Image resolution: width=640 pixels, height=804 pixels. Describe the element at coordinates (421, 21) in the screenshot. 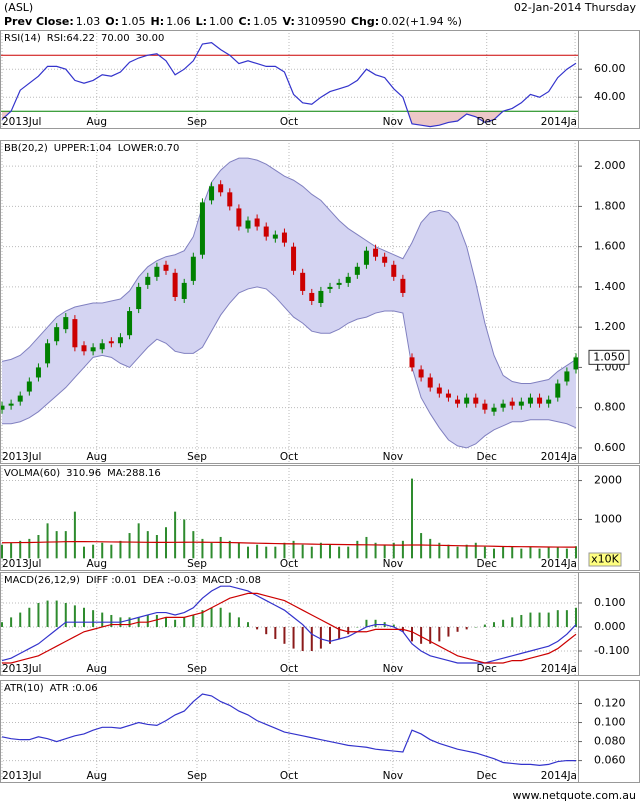

I see `quote-value: 0.02(+1.94 %)` at that location.